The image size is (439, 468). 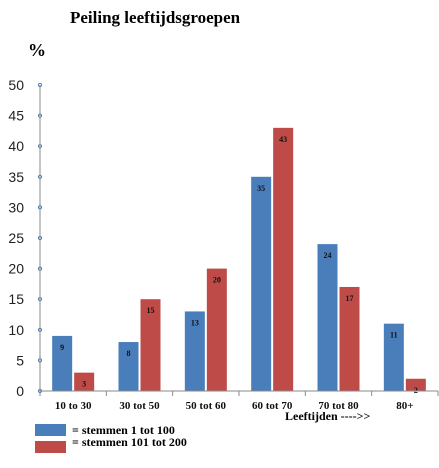 I want to click on y-tick-label: 50, so click(x=16, y=85).